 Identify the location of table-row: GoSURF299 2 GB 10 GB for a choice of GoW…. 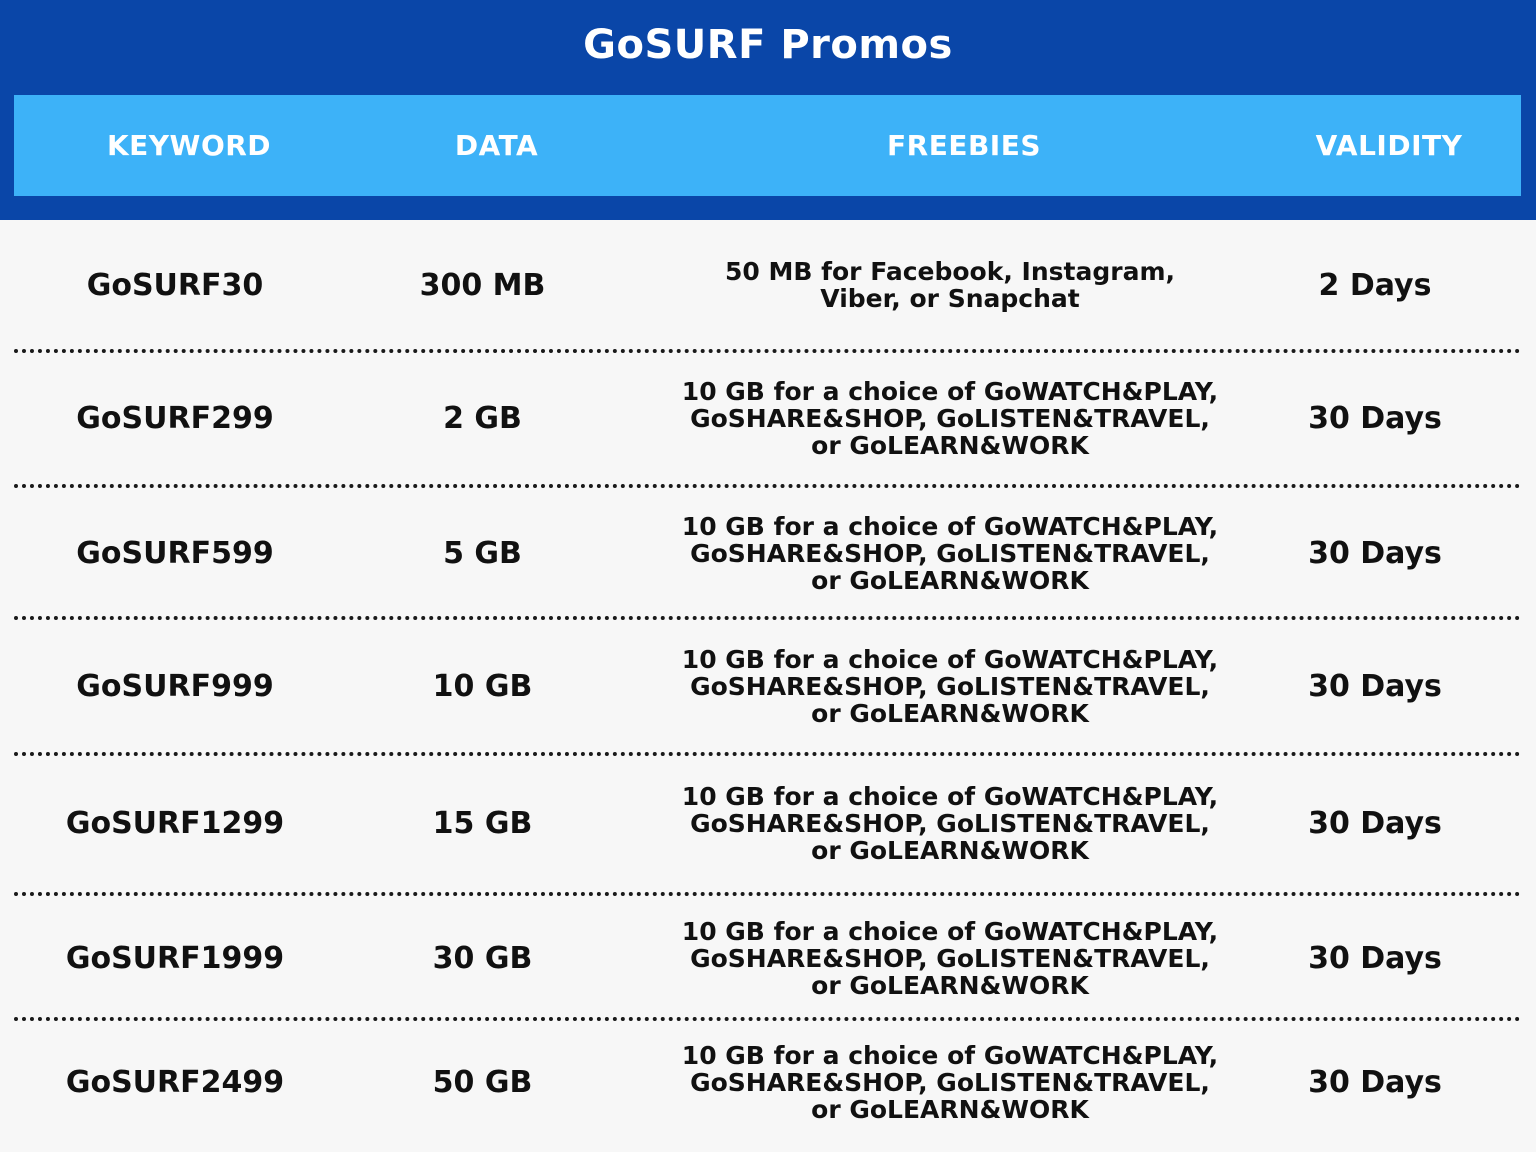
(768, 418).